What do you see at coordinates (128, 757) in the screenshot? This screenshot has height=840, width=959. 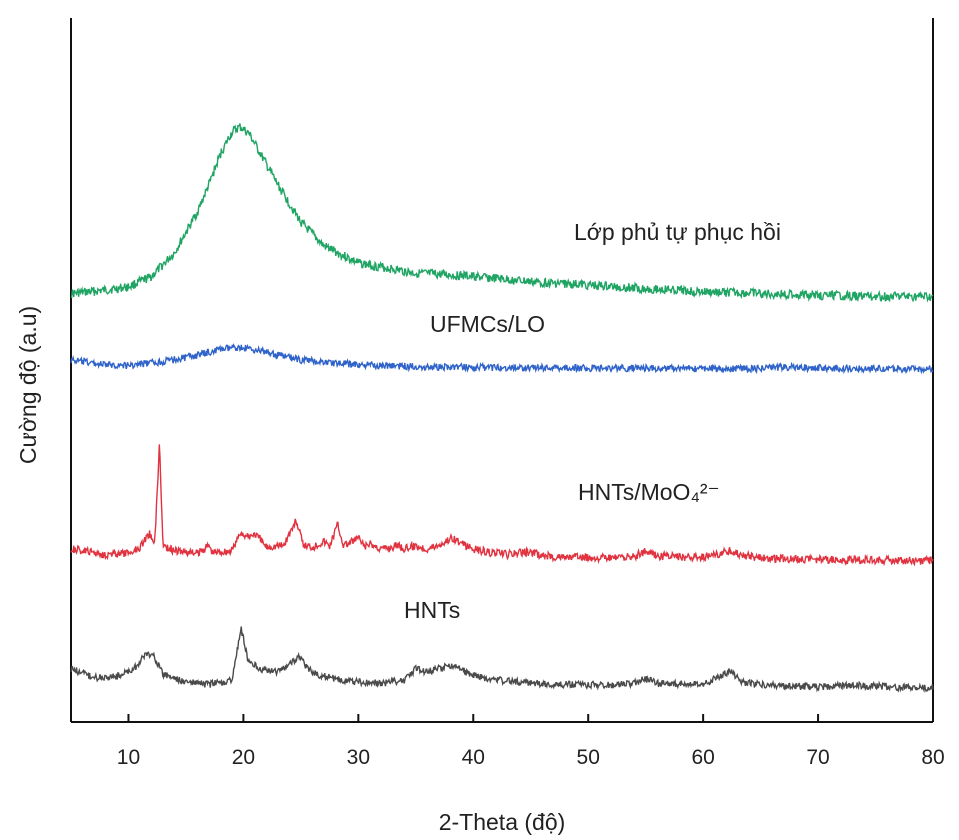 I see `x-tick-label-10: 10` at bounding box center [128, 757].